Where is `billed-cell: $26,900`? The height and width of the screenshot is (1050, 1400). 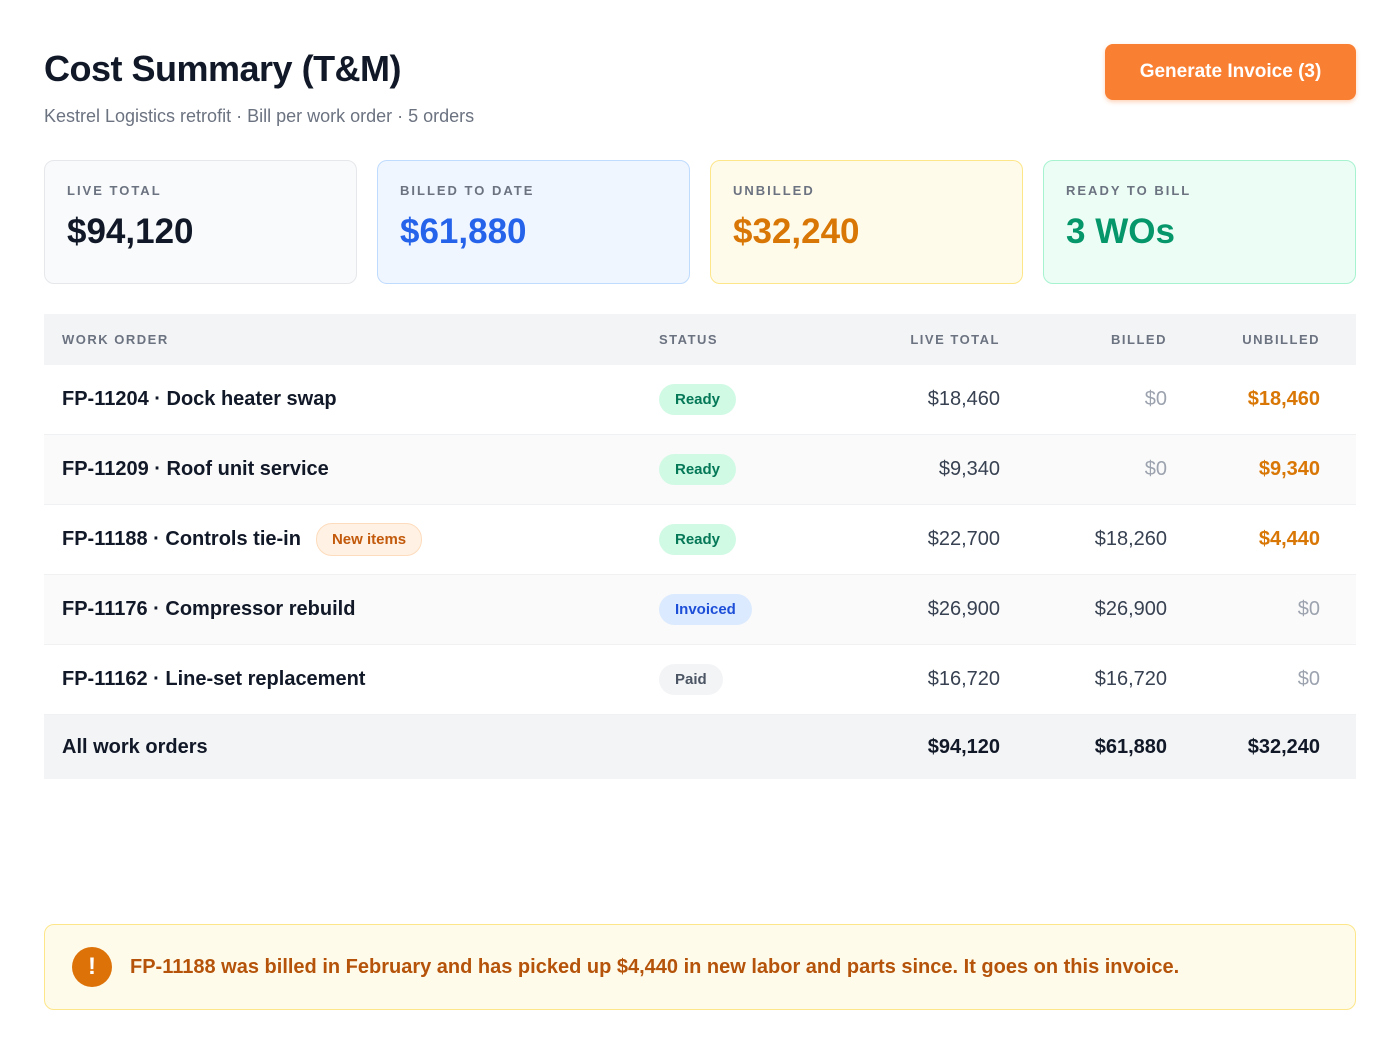 billed-cell: $26,900 is located at coordinates (1130, 609).